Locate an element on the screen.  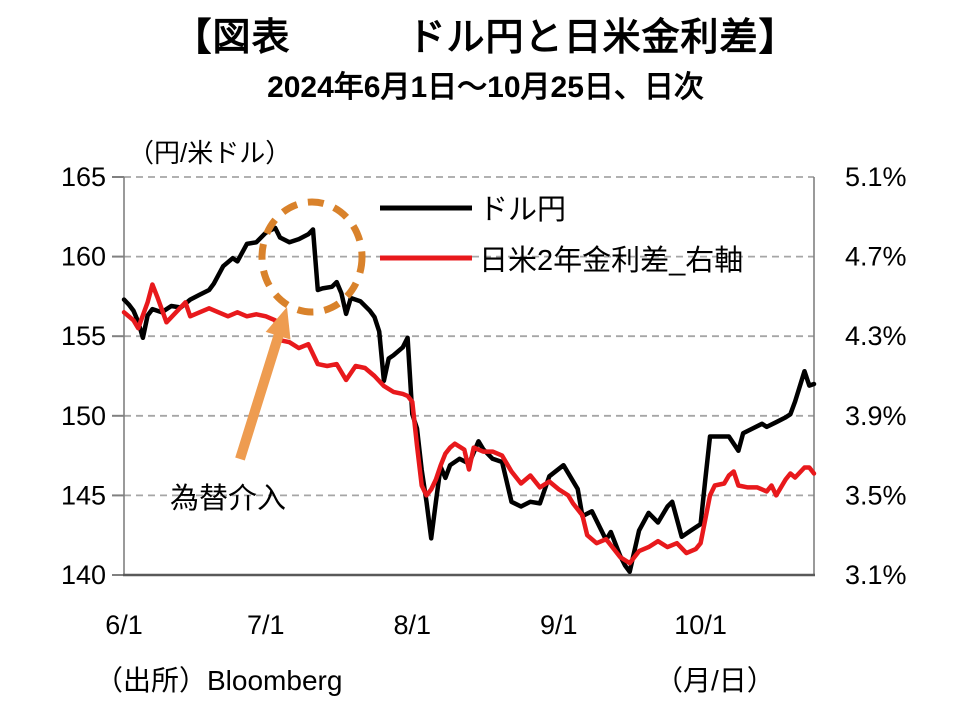
intervention-arrow-shaft is located at coordinates (259, 396).